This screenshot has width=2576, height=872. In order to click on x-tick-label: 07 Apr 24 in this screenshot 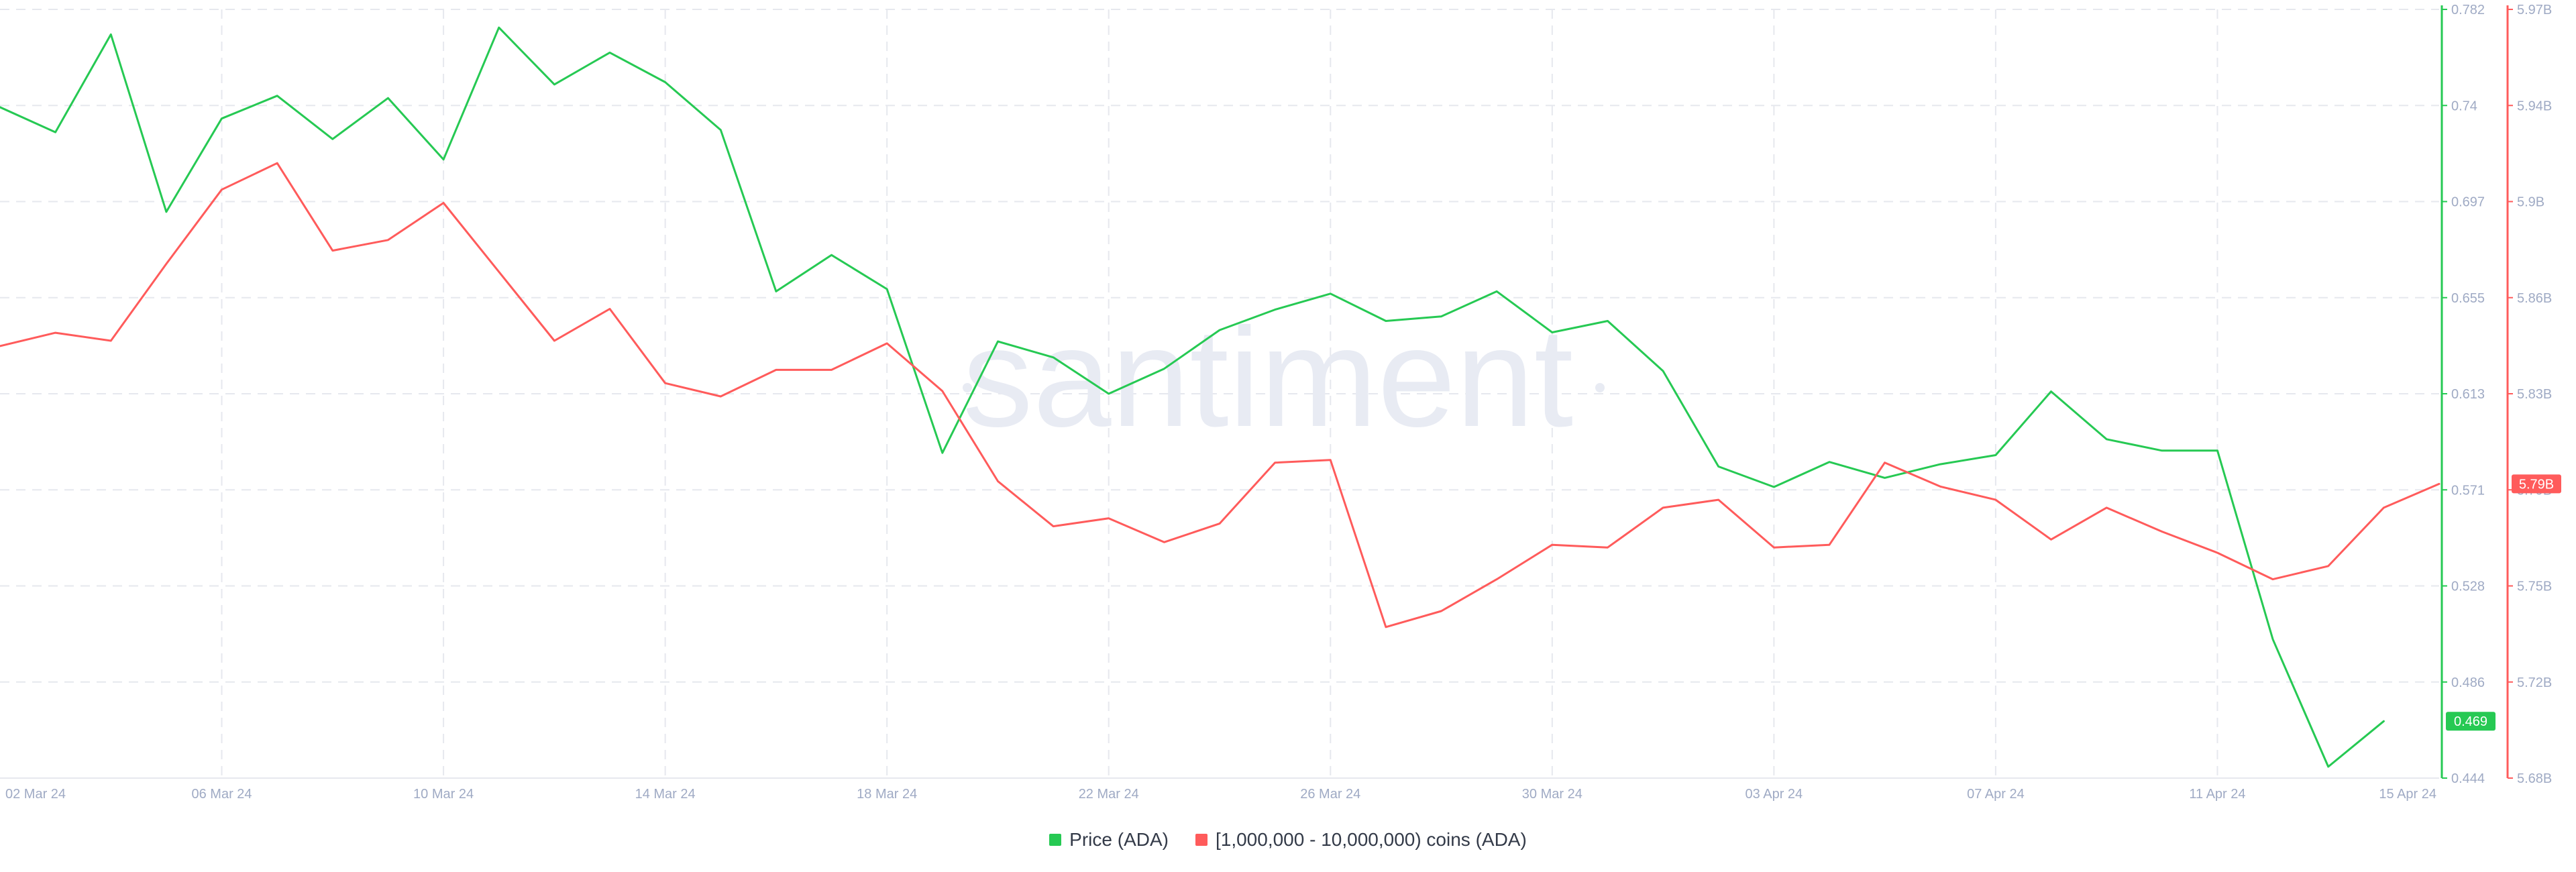, I will do `click(1996, 795)`.